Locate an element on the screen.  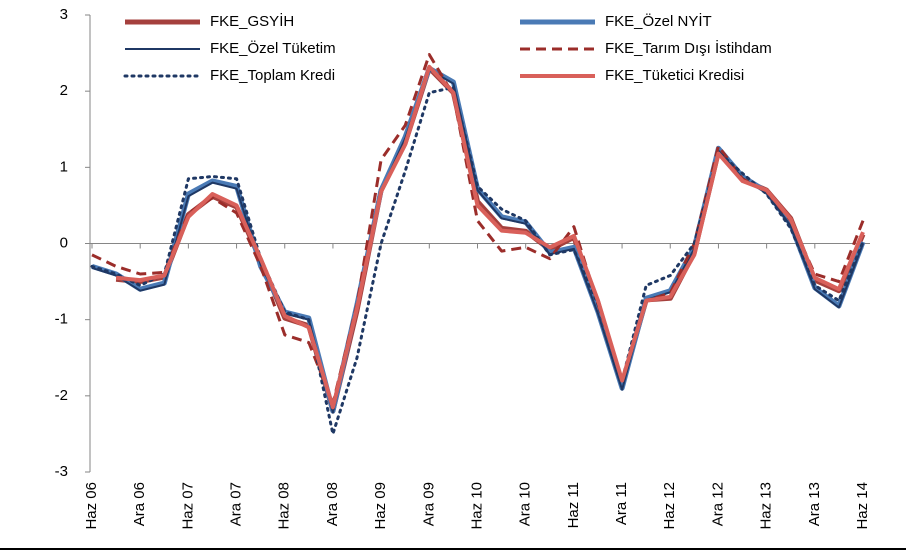
y-tick-label: -3 is located at coordinates (61, 471).